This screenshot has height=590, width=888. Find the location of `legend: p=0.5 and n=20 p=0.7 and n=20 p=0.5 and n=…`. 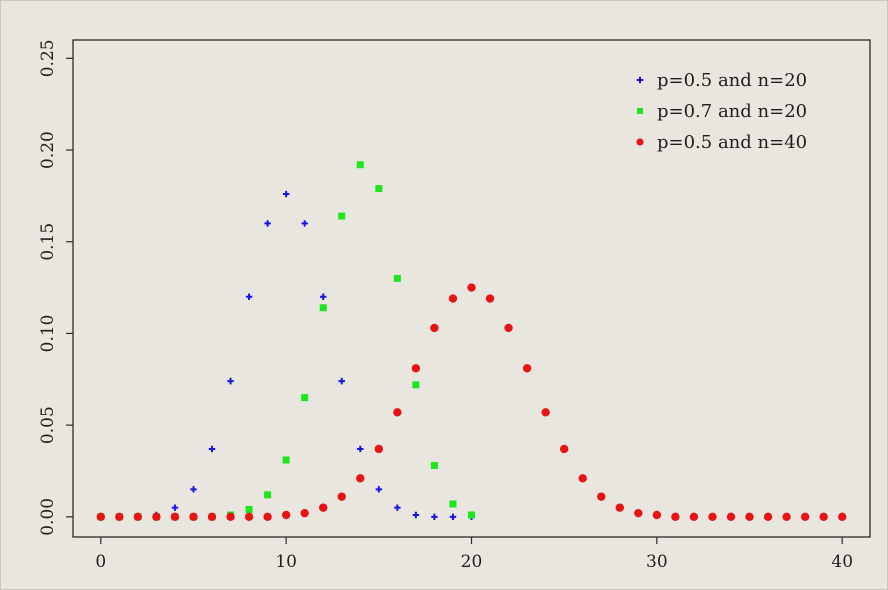

legend: p=0.5 and n=20 p=0.7 and n=20 p=0.5 and n=… is located at coordinates (721, 111).